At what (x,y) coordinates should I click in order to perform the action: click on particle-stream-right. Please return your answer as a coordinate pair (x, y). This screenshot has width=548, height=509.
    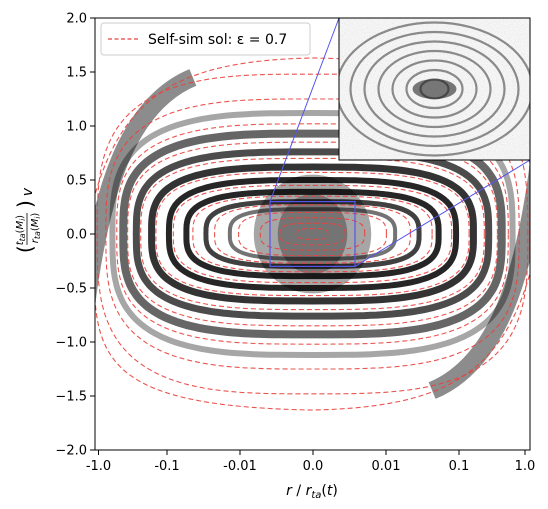
    Looking at the image, I should click on (479, 280).